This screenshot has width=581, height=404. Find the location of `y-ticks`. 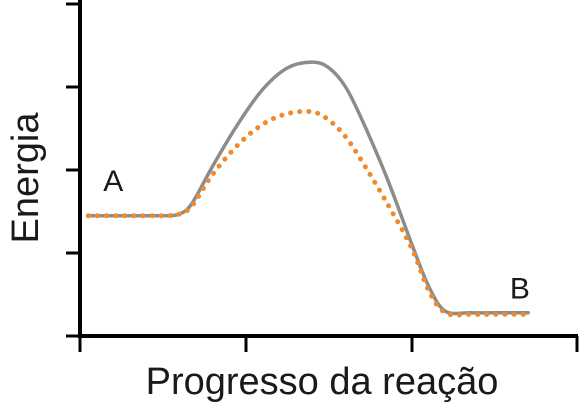

y-ticks is located at coordinates (73, 170).